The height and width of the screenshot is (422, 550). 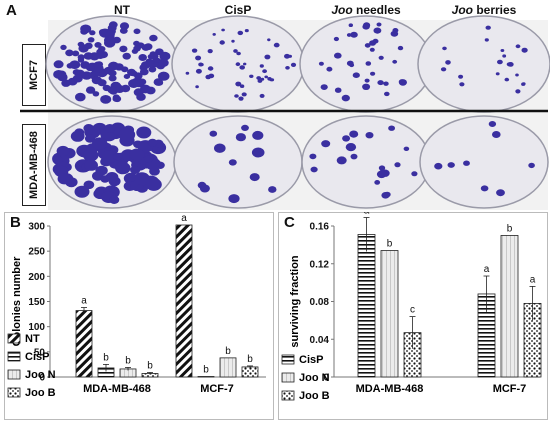 I want to click on y-tick-label: 0.04, so click(x=320, y=340).